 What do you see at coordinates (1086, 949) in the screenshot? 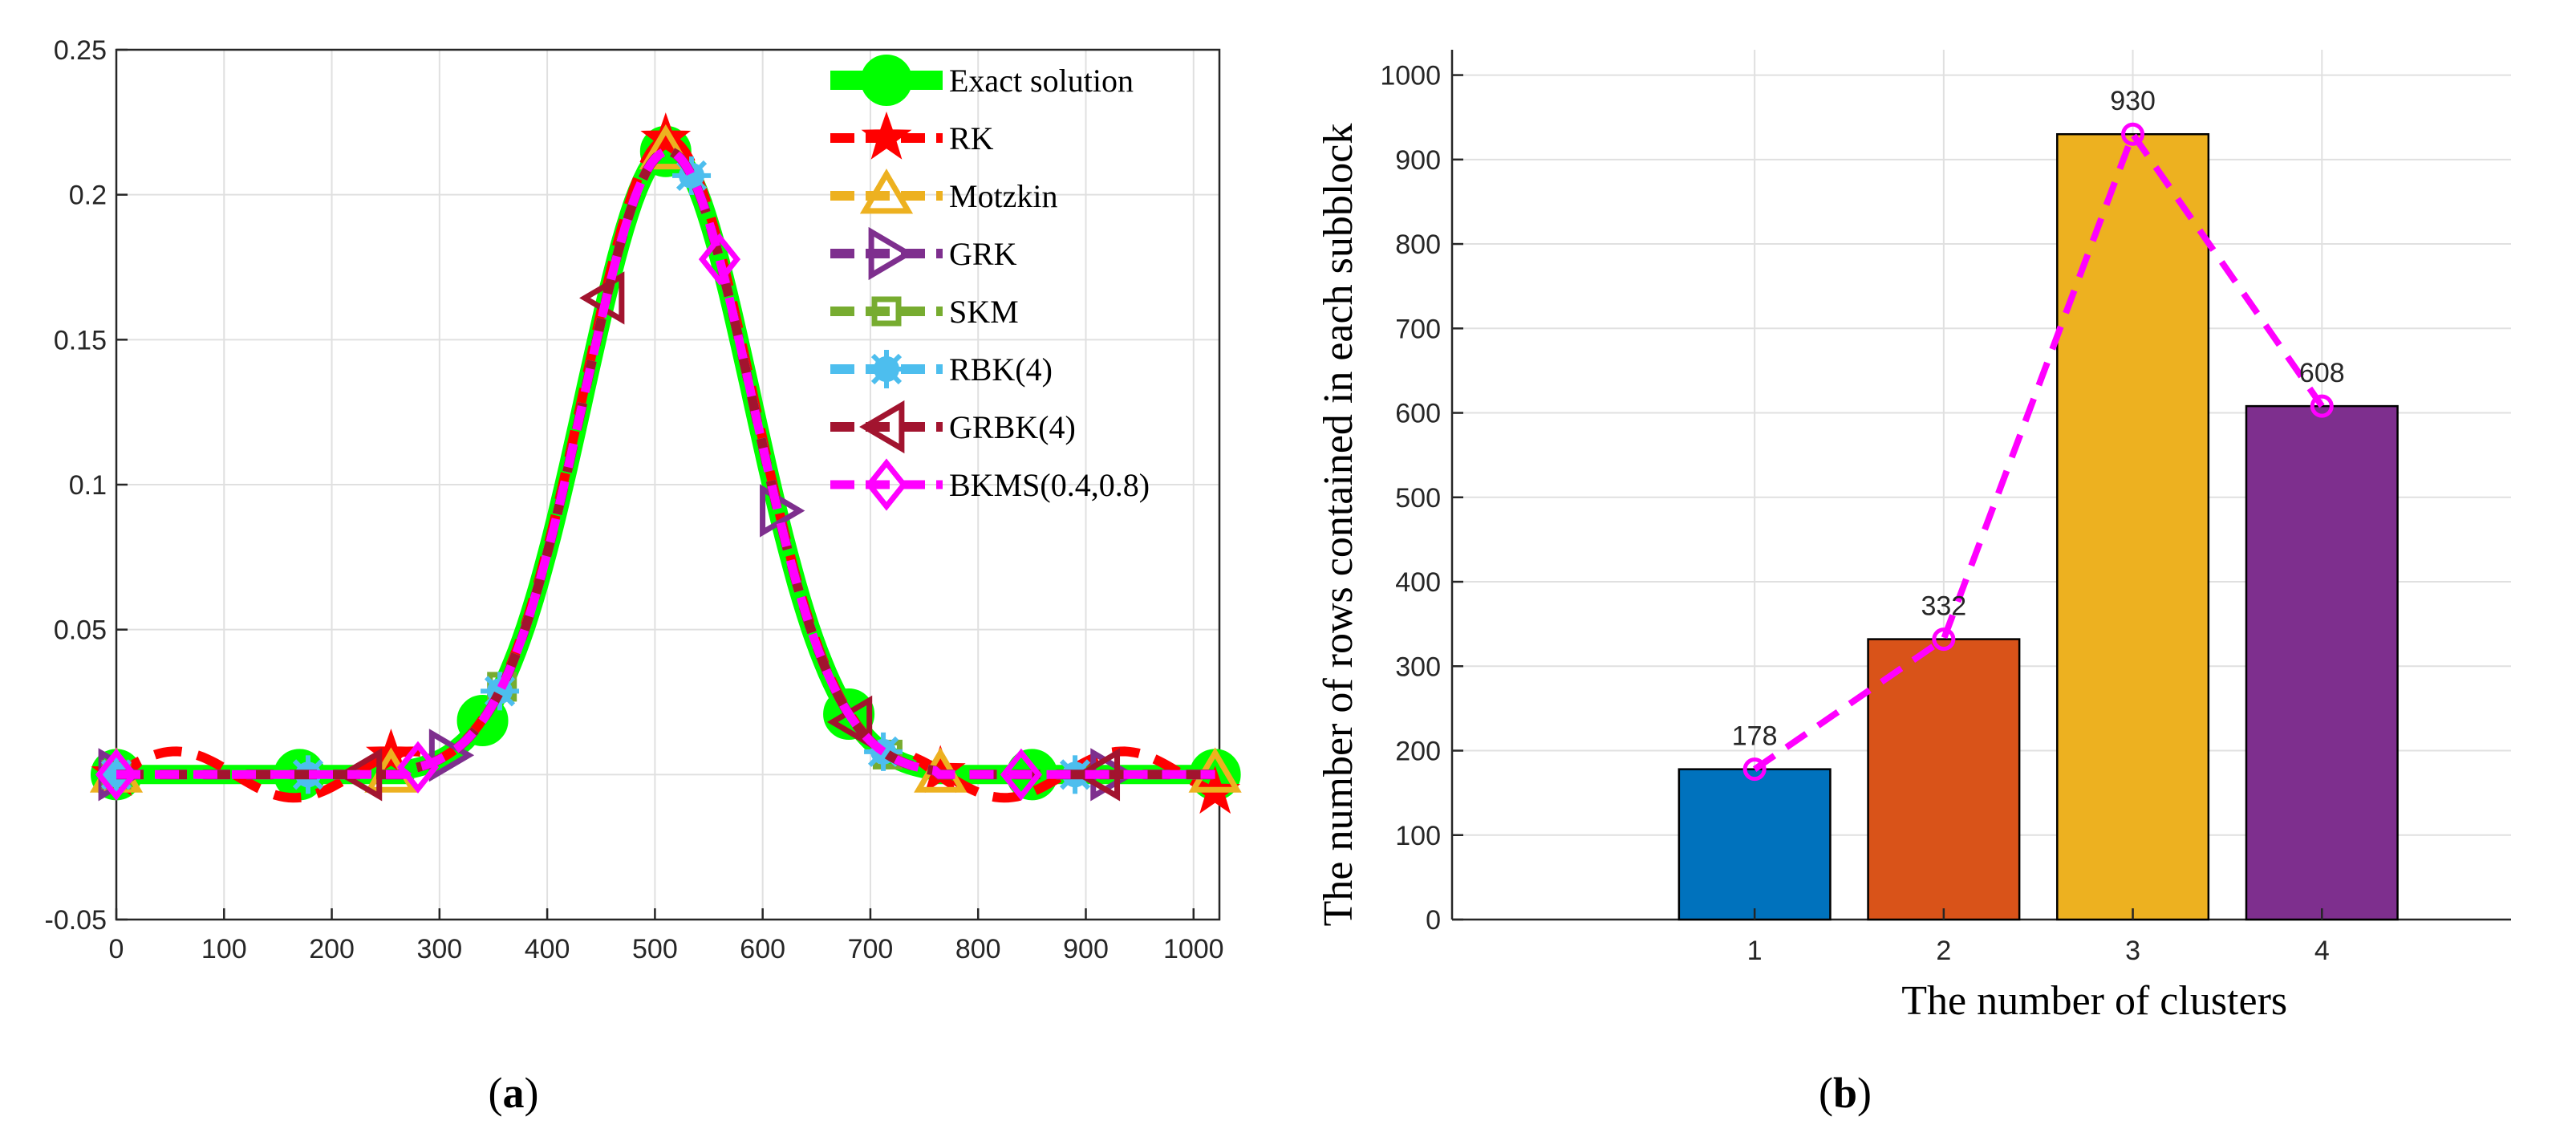
I see `x-tick-label: 900` at bounding box center [1086, 949].